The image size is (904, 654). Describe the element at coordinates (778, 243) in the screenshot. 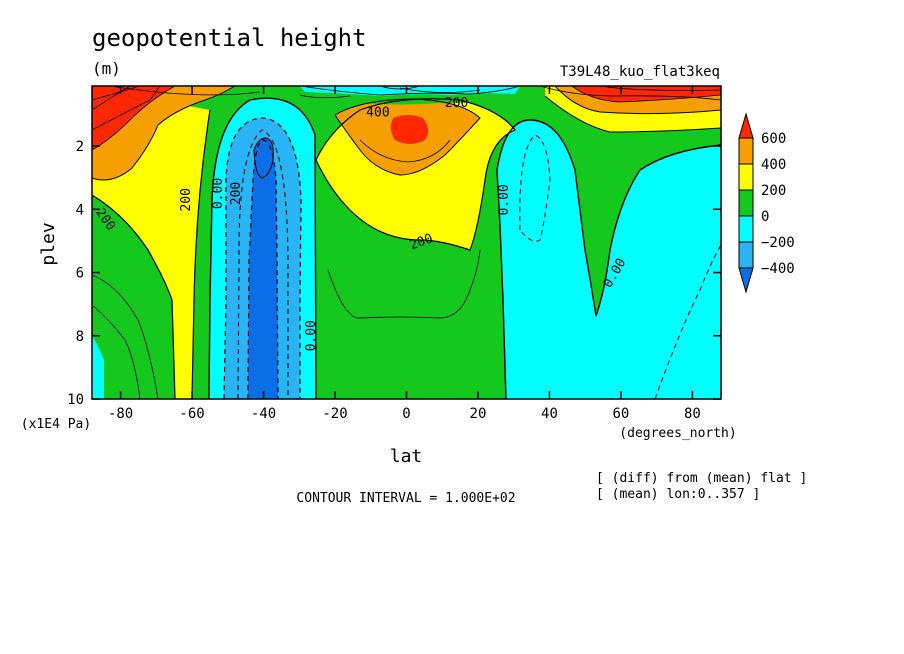

I see `colorbar-label: −200` at that location.